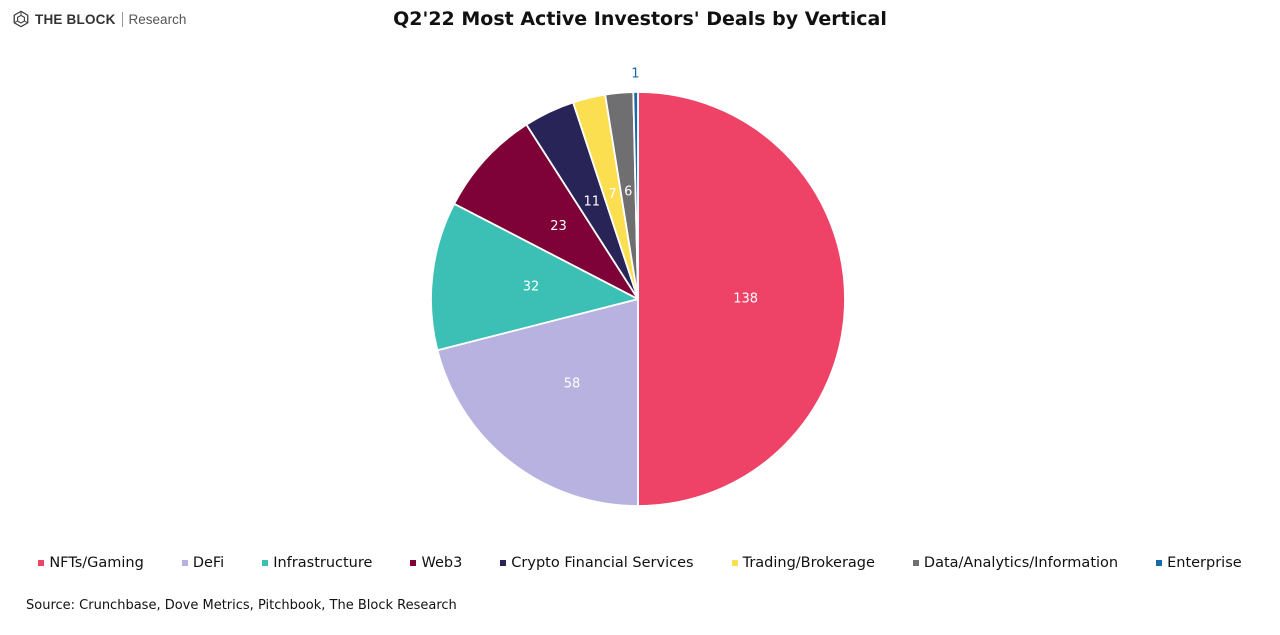 The image size is (1280, 635). I want to click on brand-divider, so click(122, 19).